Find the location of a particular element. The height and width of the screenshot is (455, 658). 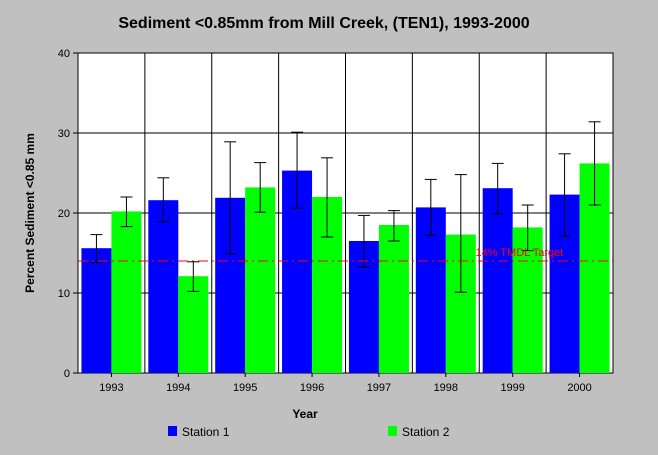

x-tick-label: 2000 is located at coordinates (579, 388).